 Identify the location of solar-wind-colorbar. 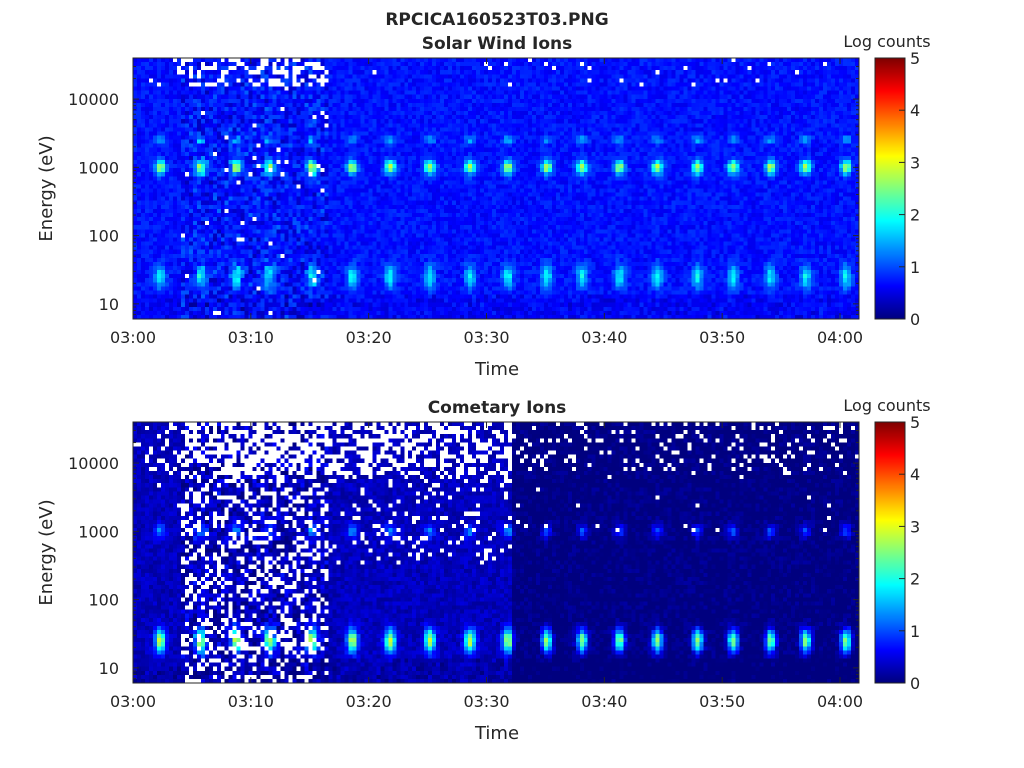
(890, 188).